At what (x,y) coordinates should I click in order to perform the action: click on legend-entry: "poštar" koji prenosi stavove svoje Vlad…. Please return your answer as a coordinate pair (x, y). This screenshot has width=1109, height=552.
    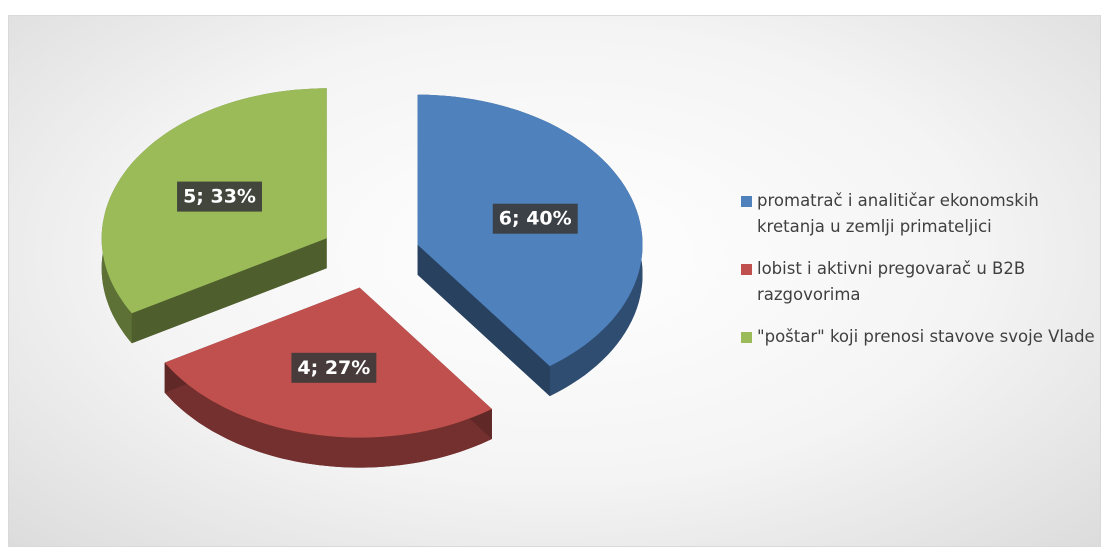
    Looking at the image, I should click on (919, 337).